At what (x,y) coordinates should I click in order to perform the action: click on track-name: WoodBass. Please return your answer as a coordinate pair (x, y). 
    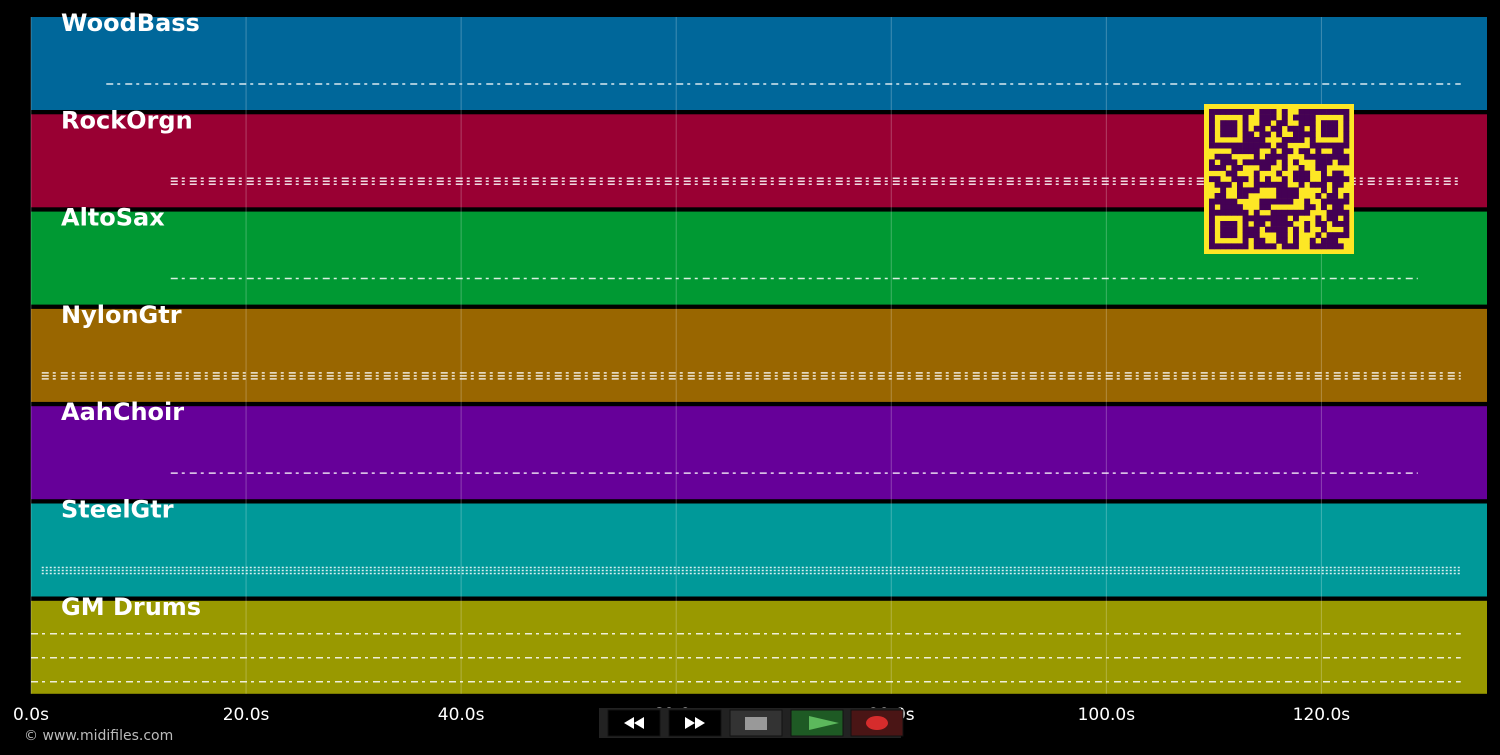
    Looking at the image, I should click on (130, 23).